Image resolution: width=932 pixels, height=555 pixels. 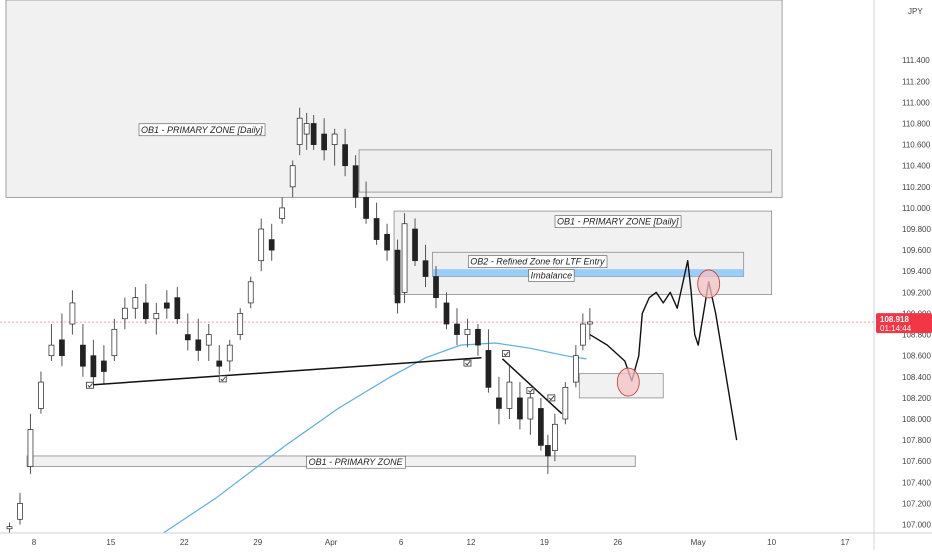 I want to click on x-tick-label: May, so click(x=698, y=542).